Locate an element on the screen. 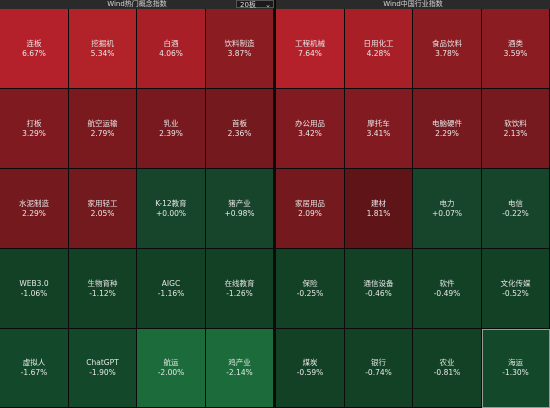 The image size is (550, 408). tile-name: 酒类 is located at coordinates (515, 43).